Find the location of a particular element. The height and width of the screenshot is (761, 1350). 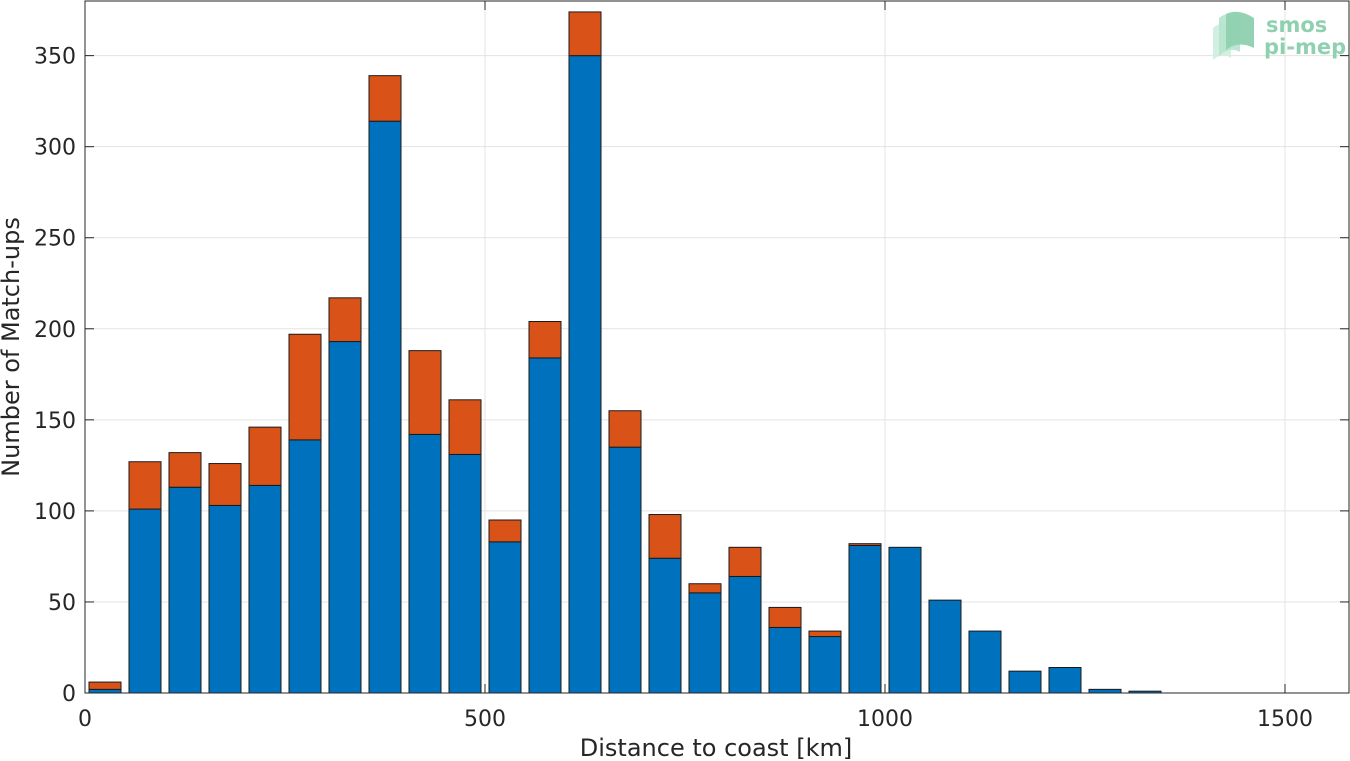

logo-line2: pi-mep is located at coordinates (1305, 47).